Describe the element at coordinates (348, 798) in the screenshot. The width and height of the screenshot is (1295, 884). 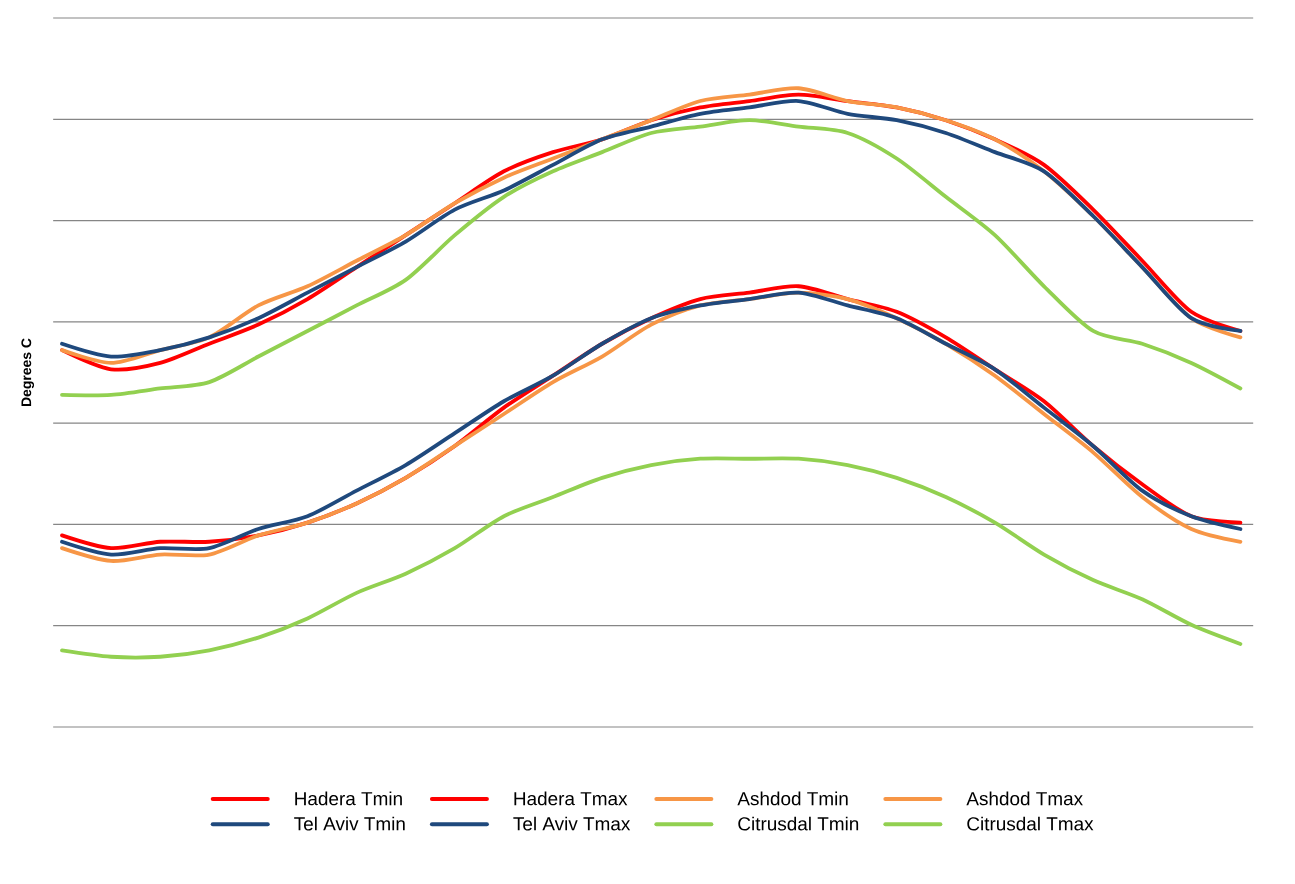
I see `legend-label: Hadera Tmin` at that location.